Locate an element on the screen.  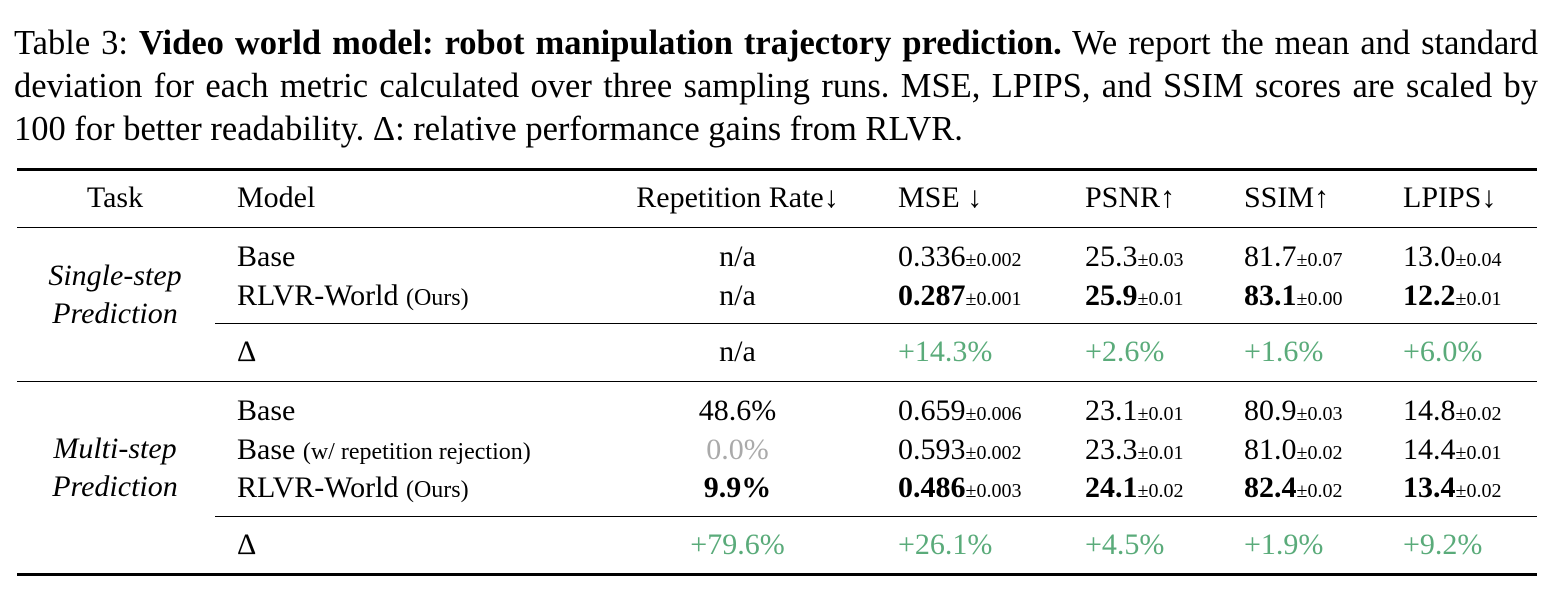
ssim-value: 82.4±0.02 is located at coordinates (1293, 489).